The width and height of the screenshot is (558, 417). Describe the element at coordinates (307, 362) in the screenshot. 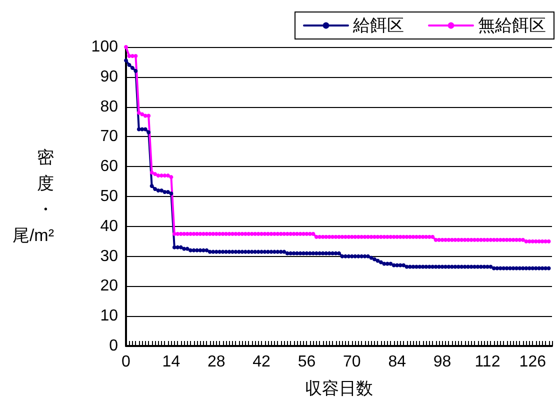

I see `x-tick-label: 56` at that location.